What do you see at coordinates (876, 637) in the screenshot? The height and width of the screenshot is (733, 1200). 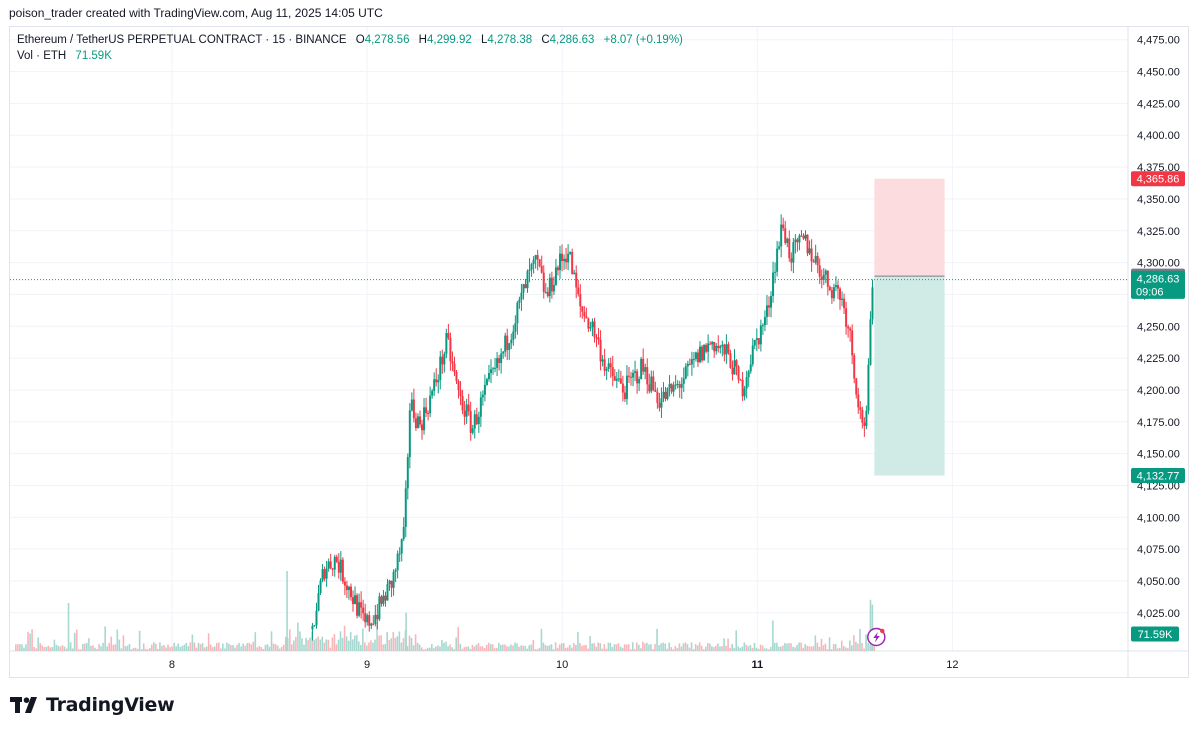 I see `lightning-bolt` at bounding box center [876, 637].